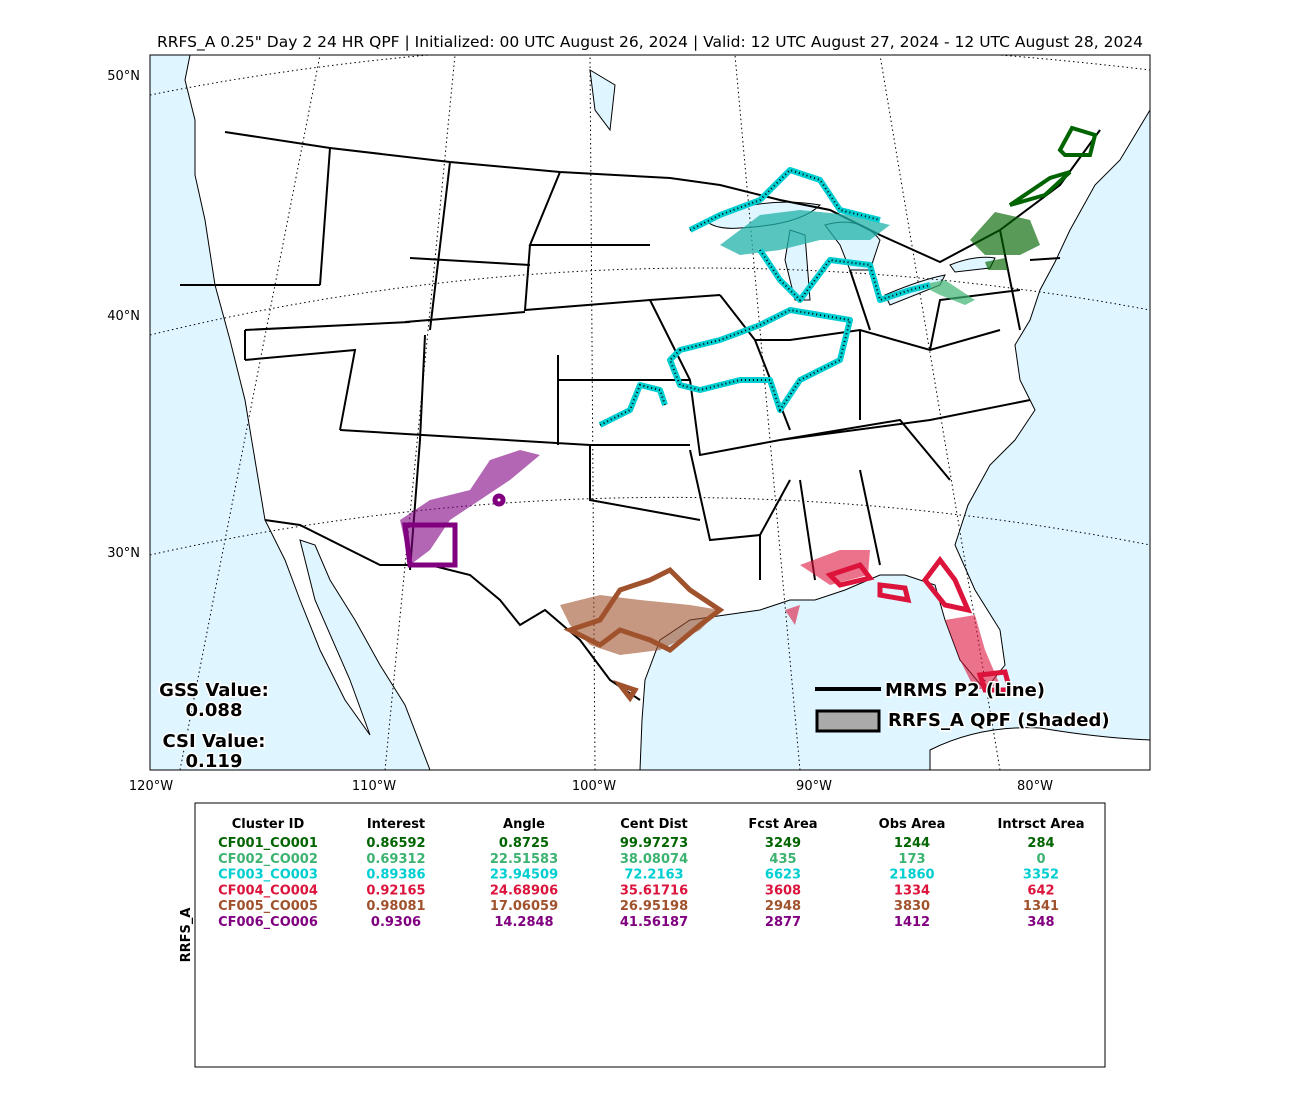 The image size is (1300, 1100). Describe the element at coordinates (912, 843) in the screenshot. I see `table-cell: 1244` at that location.